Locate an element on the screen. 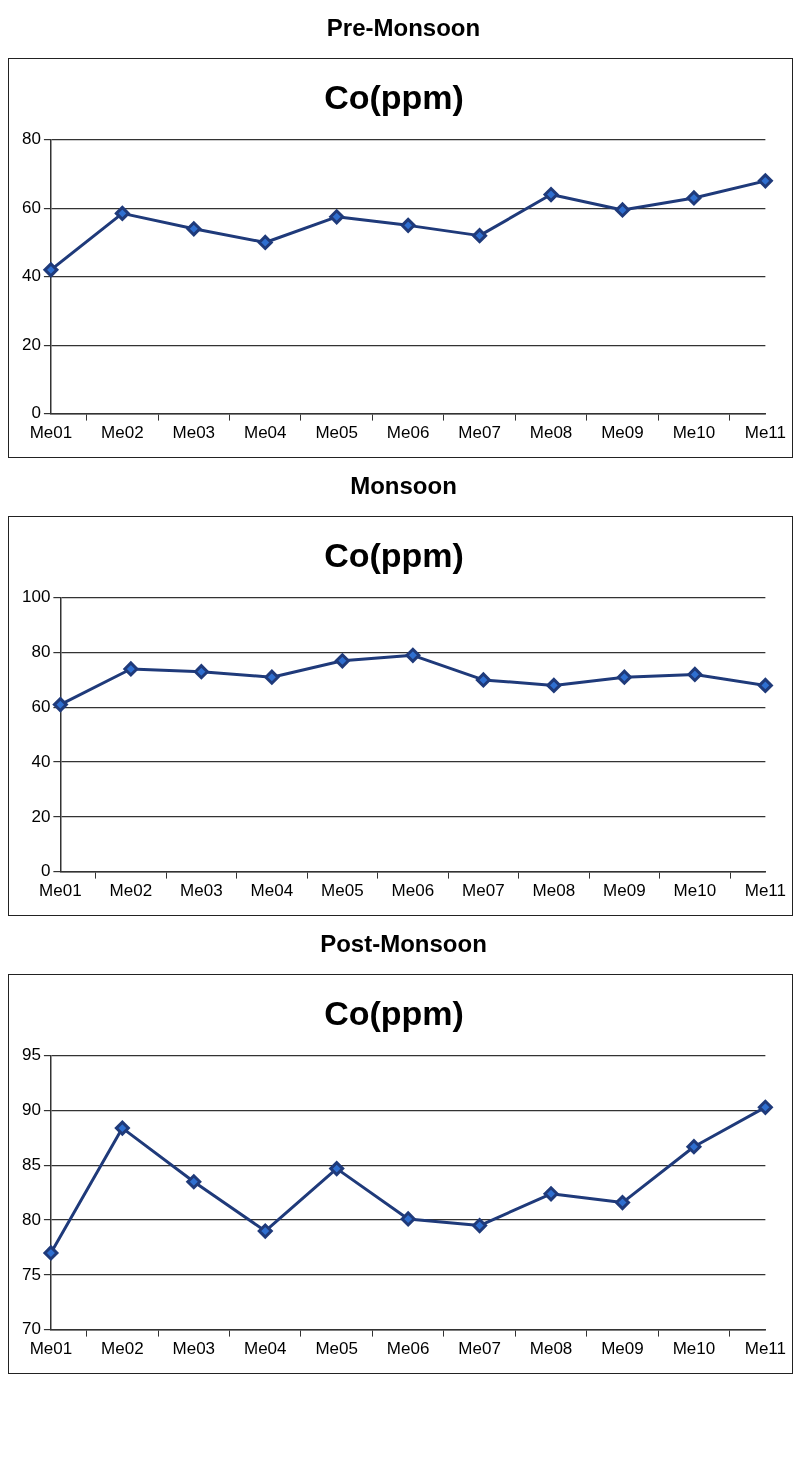 This screenshot has width=807, height=1477. chart-title: Post-Monsoon is located at coordinates (403, 944).